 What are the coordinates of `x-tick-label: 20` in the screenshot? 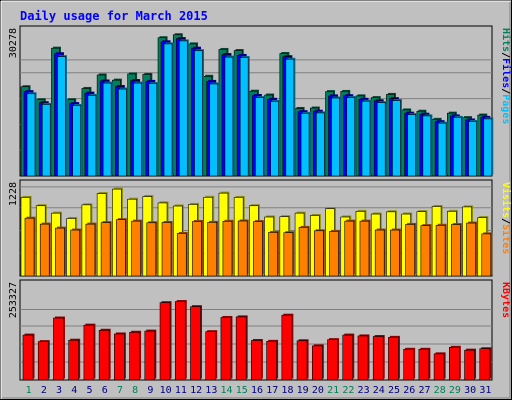 It's located at (318, 390).